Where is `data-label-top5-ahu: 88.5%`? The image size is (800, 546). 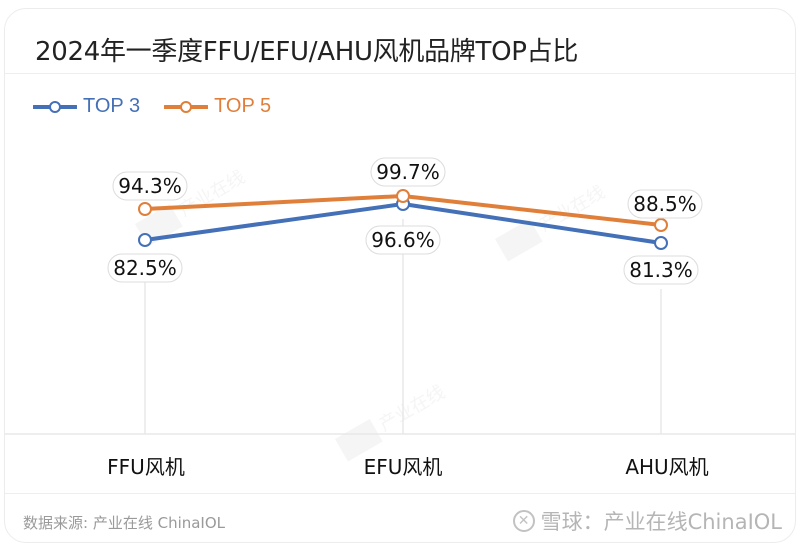 data-label-top5-ahu: 88.5% is located at coordinates (665, 204).